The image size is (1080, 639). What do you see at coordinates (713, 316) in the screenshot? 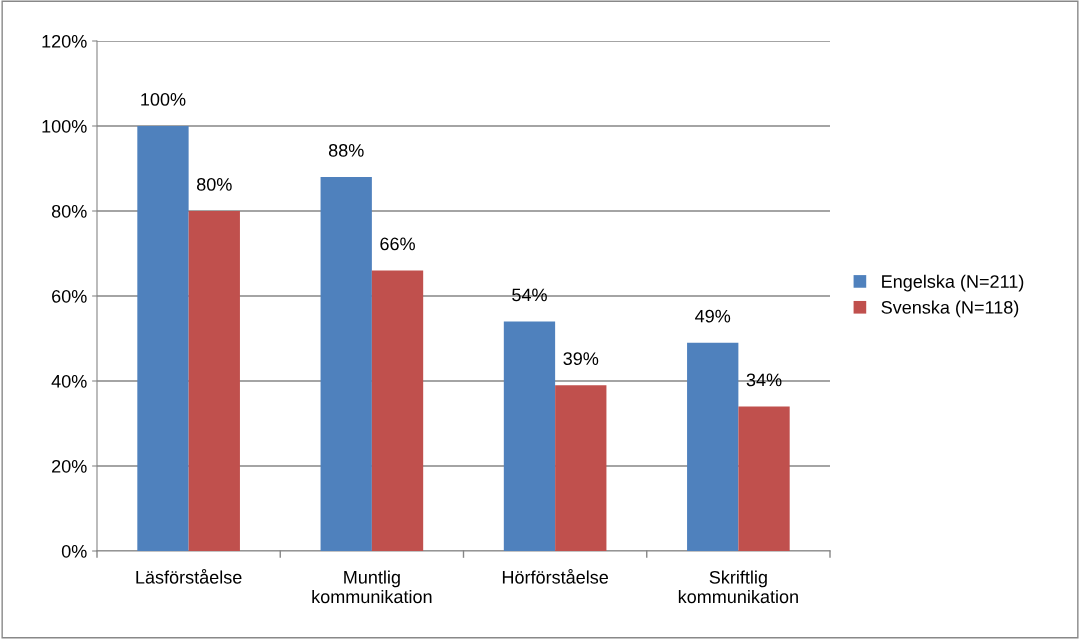
I see `data-label: 49%` at bounding box center [713, 316].